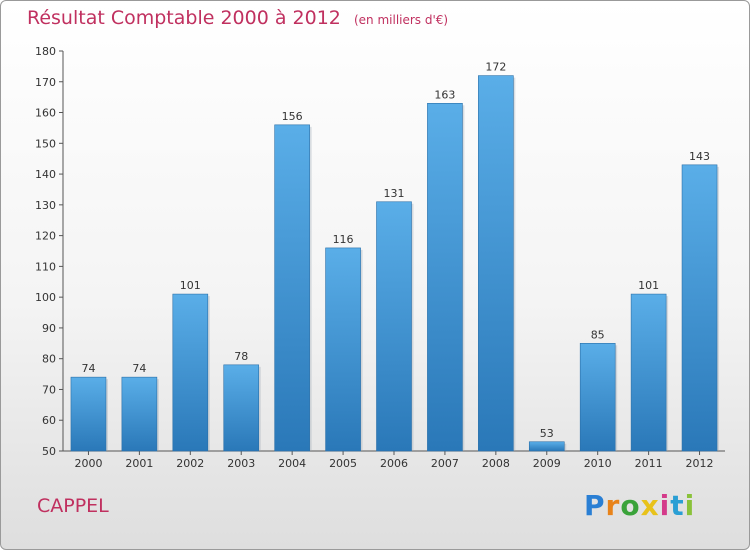  What do you see at coordinates (73, 506) in the screenshot?
I see `place-name: CAPPEL` at bounding box center [73, 506].